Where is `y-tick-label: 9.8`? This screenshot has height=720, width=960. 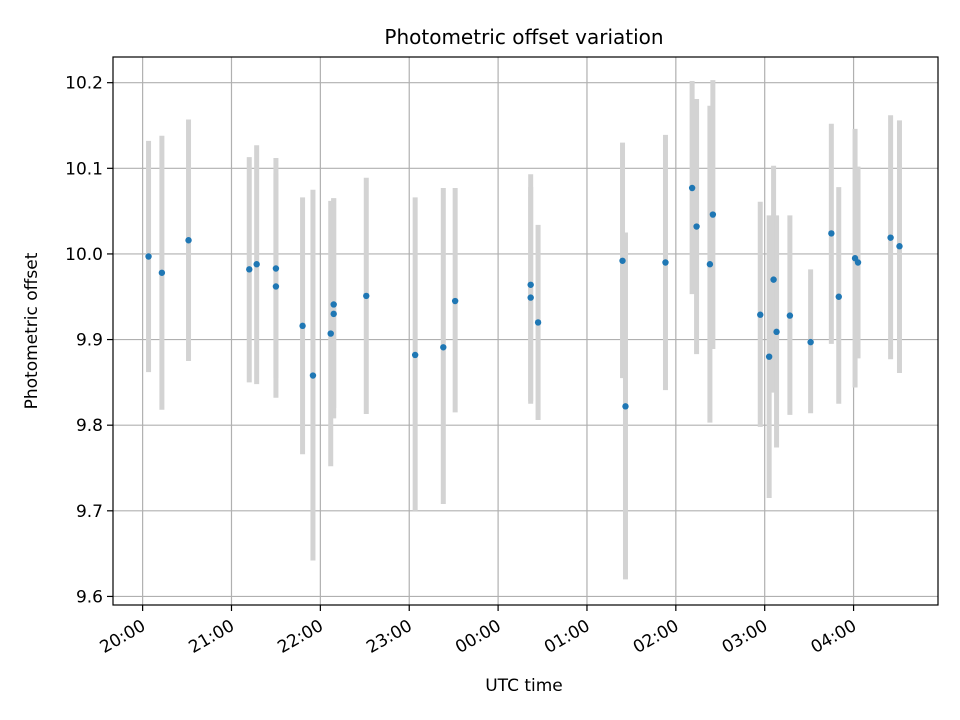
y-tick-label: 9.8 is located at coordinates (89, 426).